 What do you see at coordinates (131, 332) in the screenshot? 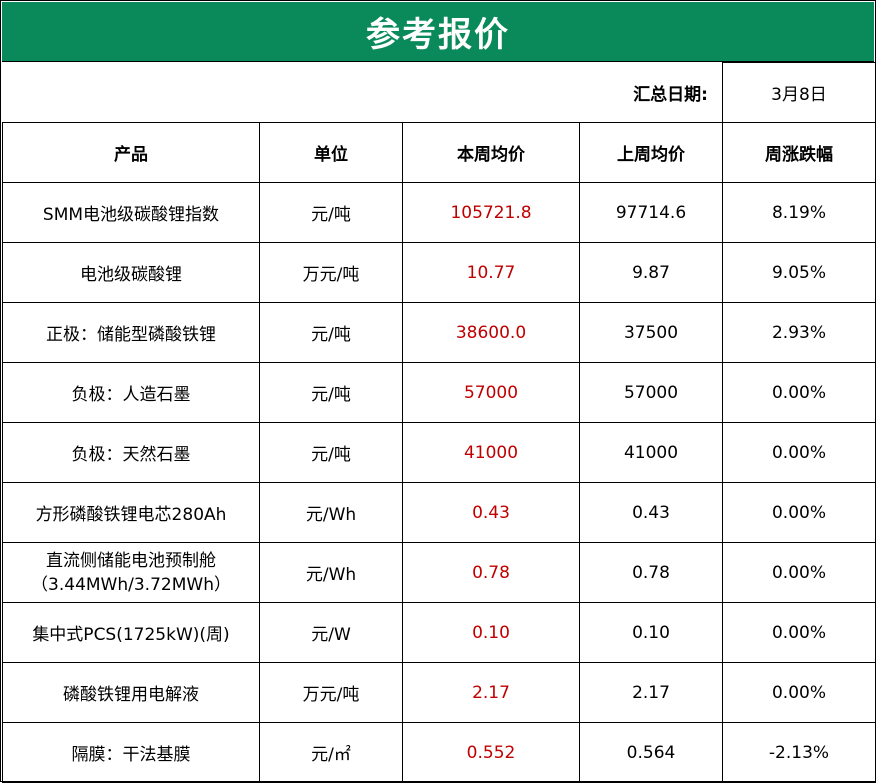
I see `cell-product: 正极：储能型磷酸铁锂` at bounding box center [131, 332].